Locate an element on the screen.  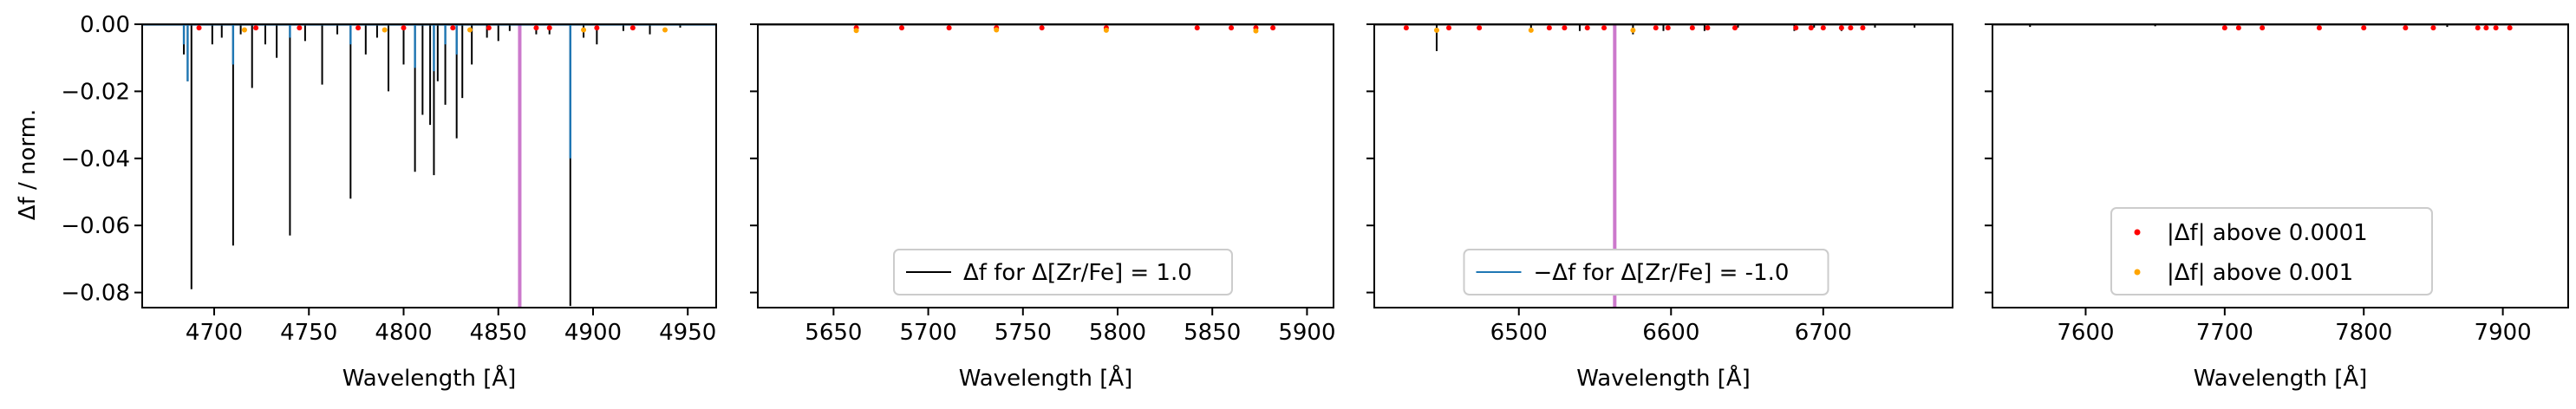
legend: |Δf| above 0.0001 |Δf| above 0.001 is located at coordinates (2271, 251).